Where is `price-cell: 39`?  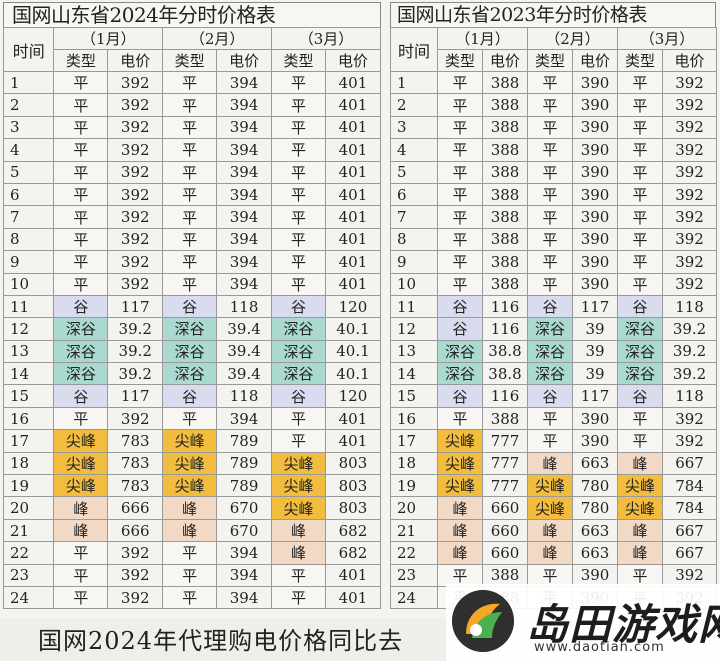 price-cell: 39 is located at coordinates (595, 329).